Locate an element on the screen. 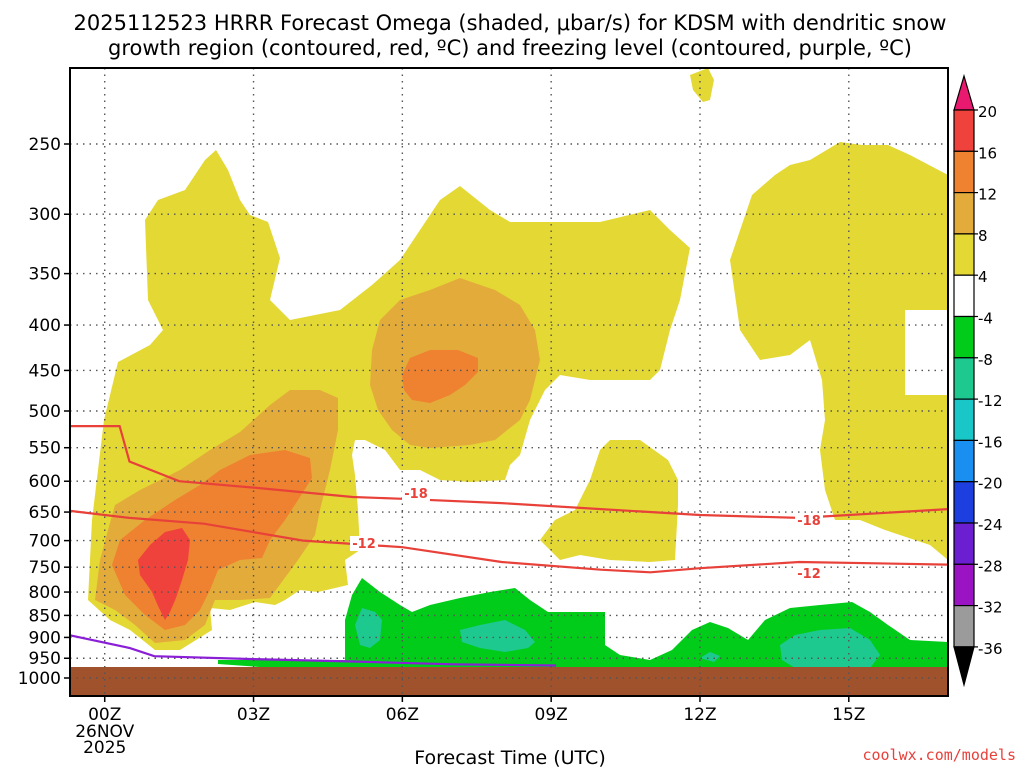 The height and width of the screenshot is (768, 1024). omega-region-neg8 is located at coordinates (368, 628).